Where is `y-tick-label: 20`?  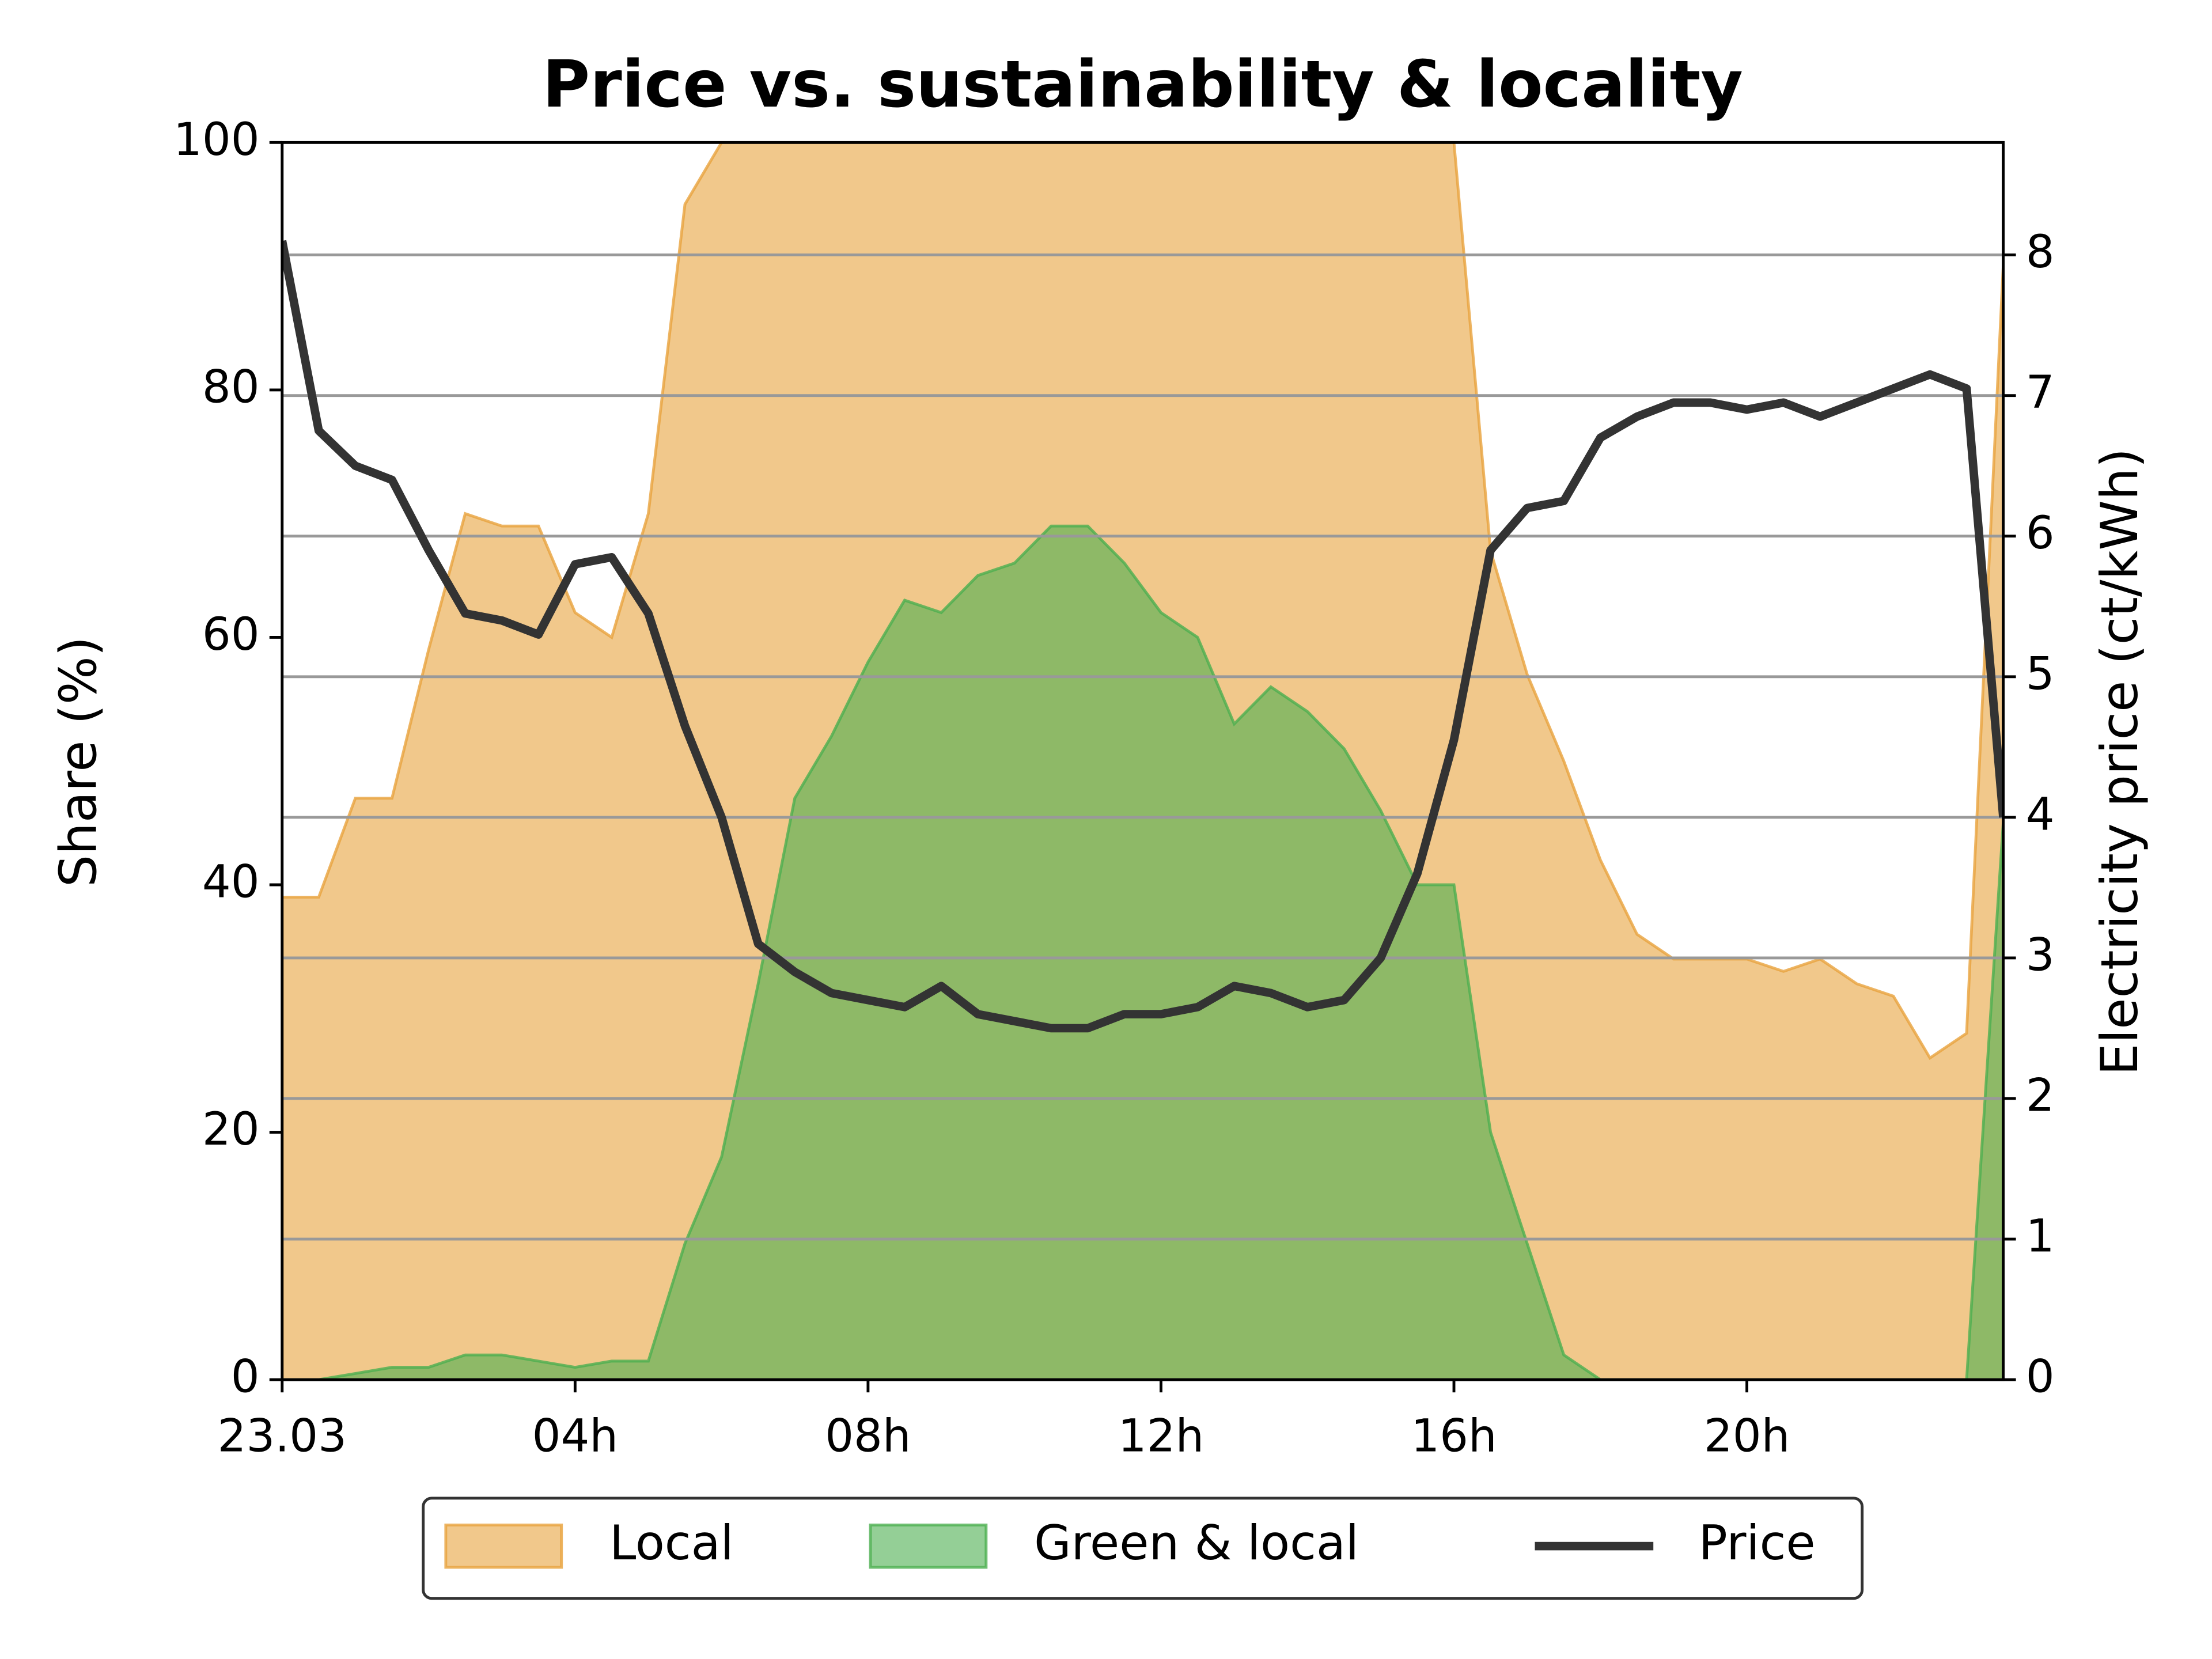 y-tick-label: 20 is located at coordinates (231, 1129).